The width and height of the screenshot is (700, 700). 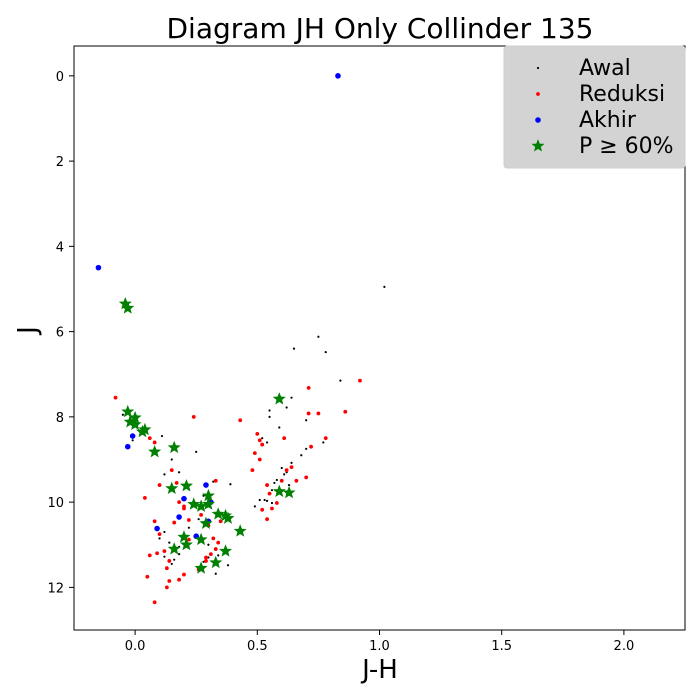 I want to click on legend-label: Akhir, so click(x=608, y=120).